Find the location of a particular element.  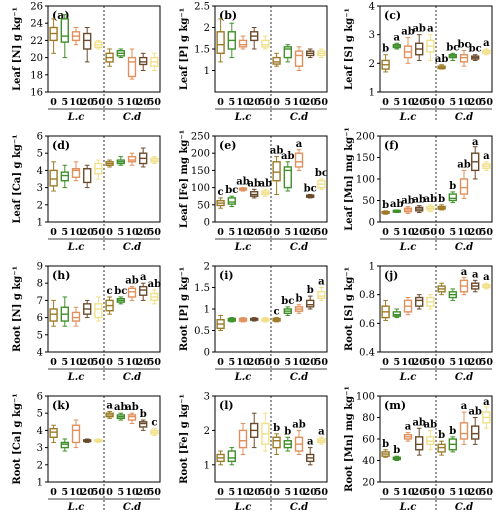

y-tick-label: 26 is located at coordinates (36, 7).